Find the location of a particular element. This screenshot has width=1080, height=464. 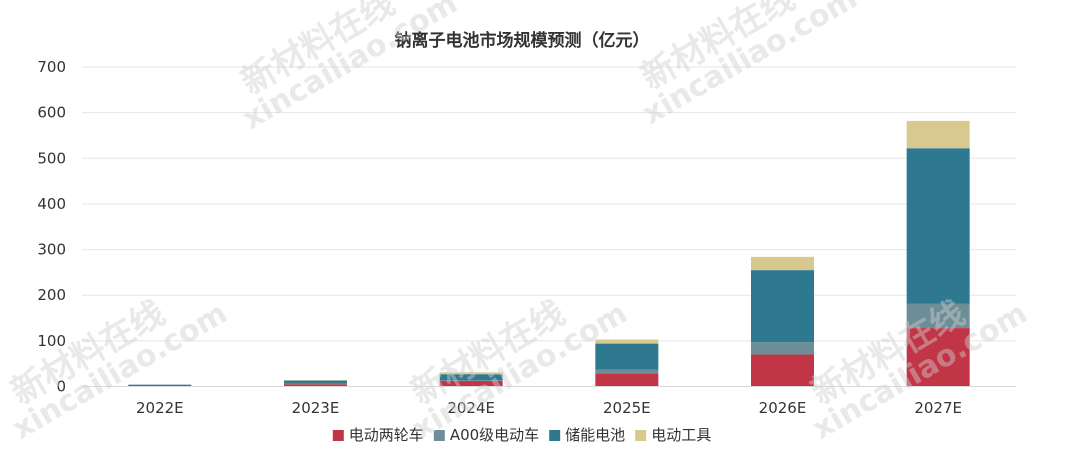

bar-segment-3-2024E is located at coordinates (471, 377).